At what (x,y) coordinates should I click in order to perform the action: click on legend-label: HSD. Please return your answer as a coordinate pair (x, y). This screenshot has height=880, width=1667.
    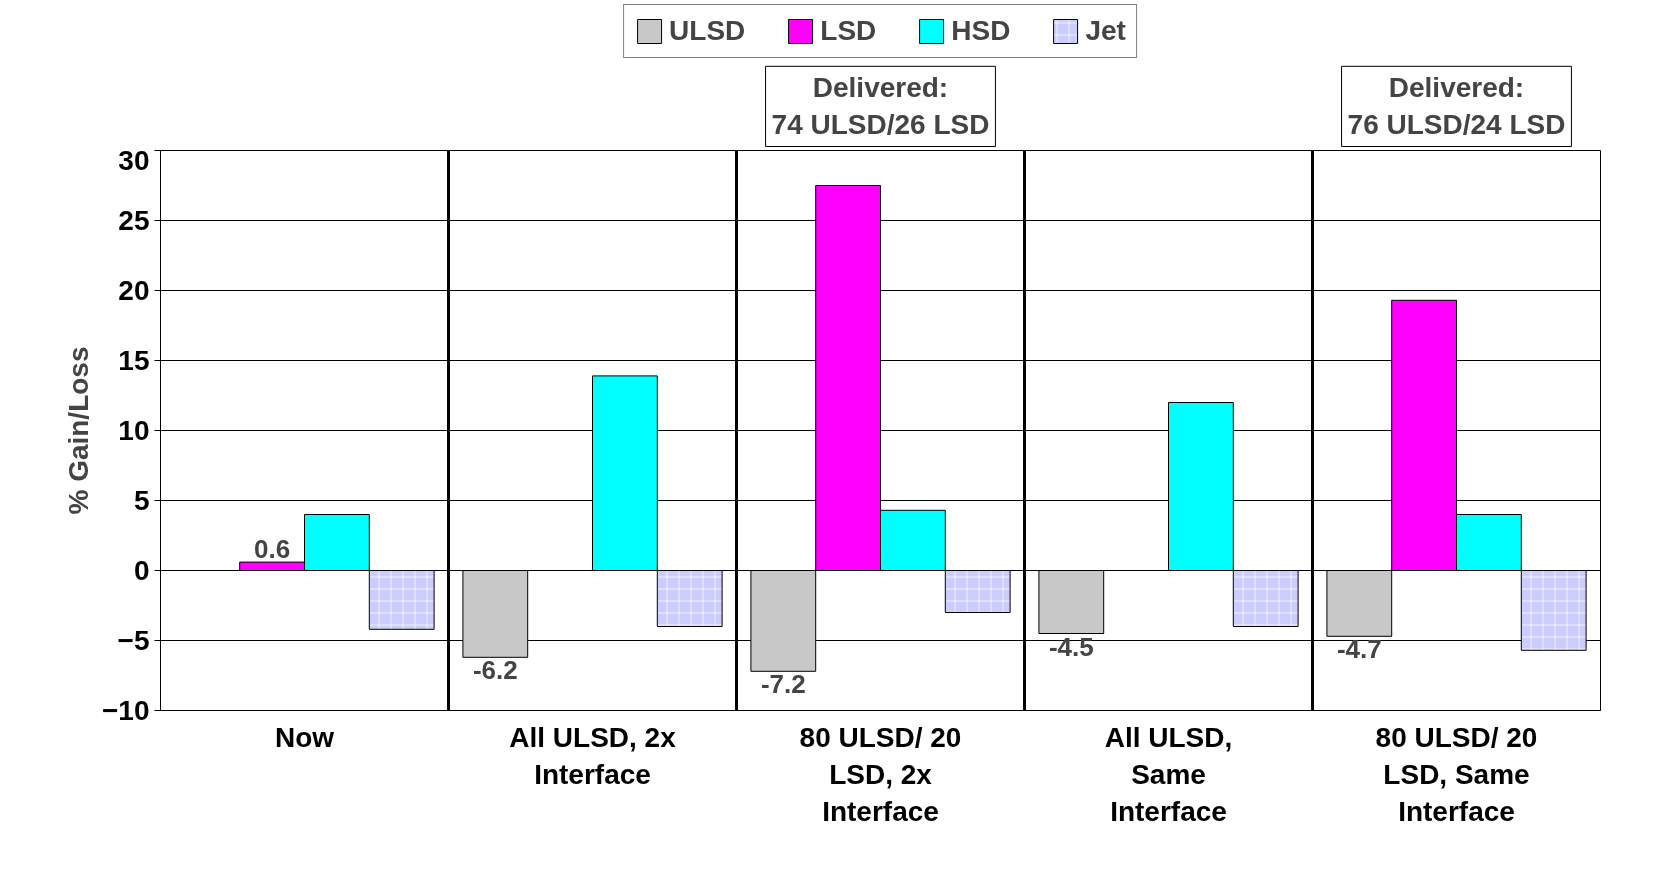
    Looking at the image, I should click on (981, 31).